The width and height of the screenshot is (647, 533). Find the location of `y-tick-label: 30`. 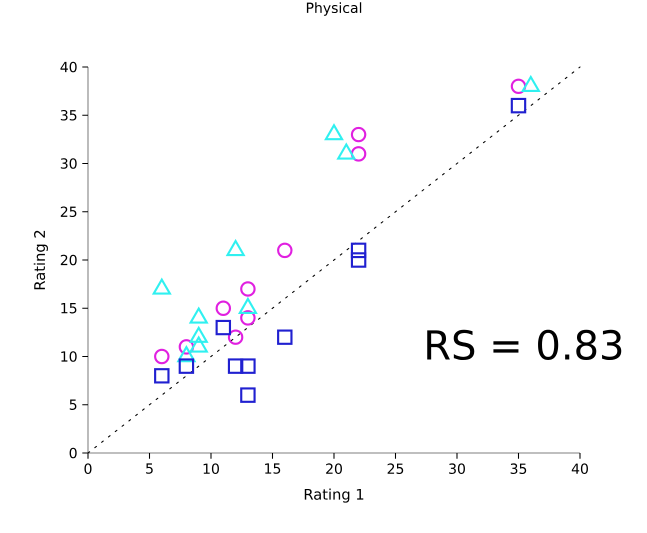

y-tick-label: 30 is located at coordinates (68, 163).